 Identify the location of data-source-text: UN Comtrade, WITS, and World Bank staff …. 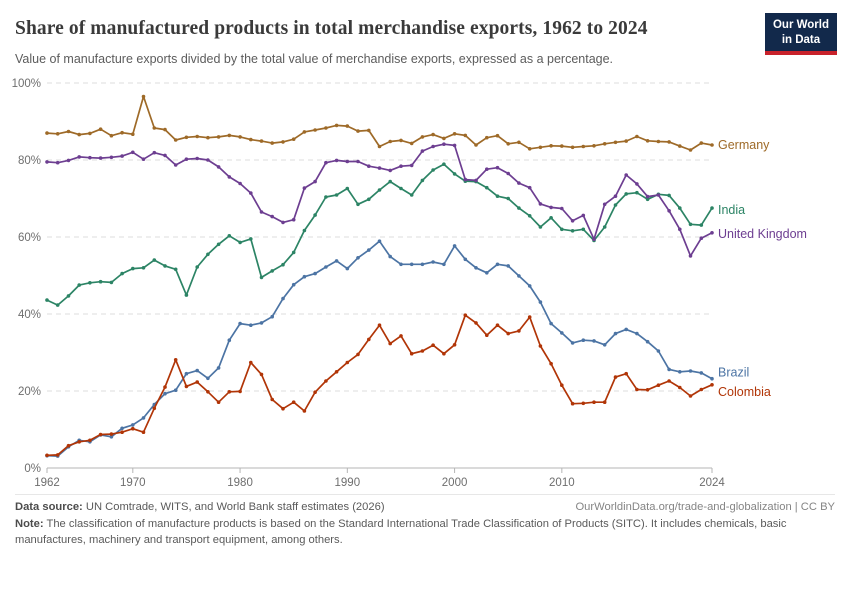
(233, 506).